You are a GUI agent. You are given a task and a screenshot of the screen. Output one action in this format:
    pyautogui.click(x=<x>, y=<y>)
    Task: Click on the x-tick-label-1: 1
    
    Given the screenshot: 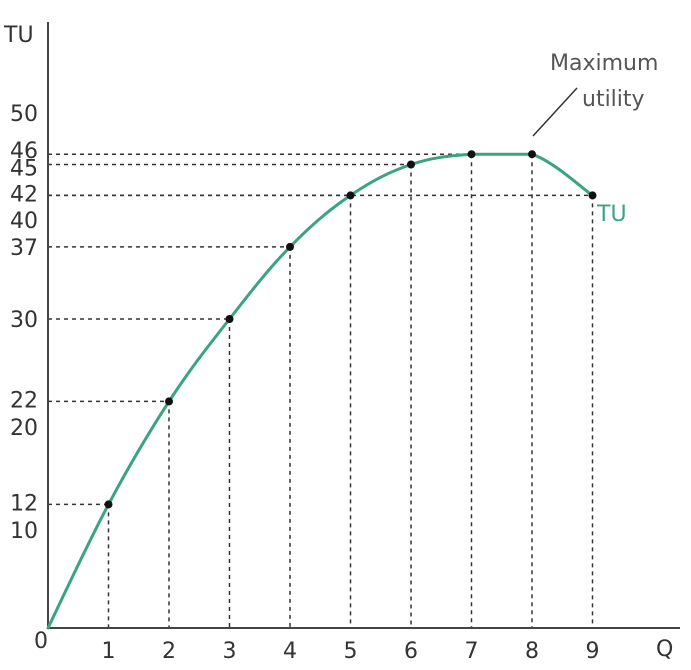 What is the action you would take?
    pyautogui.click(x=109, y=651)
    